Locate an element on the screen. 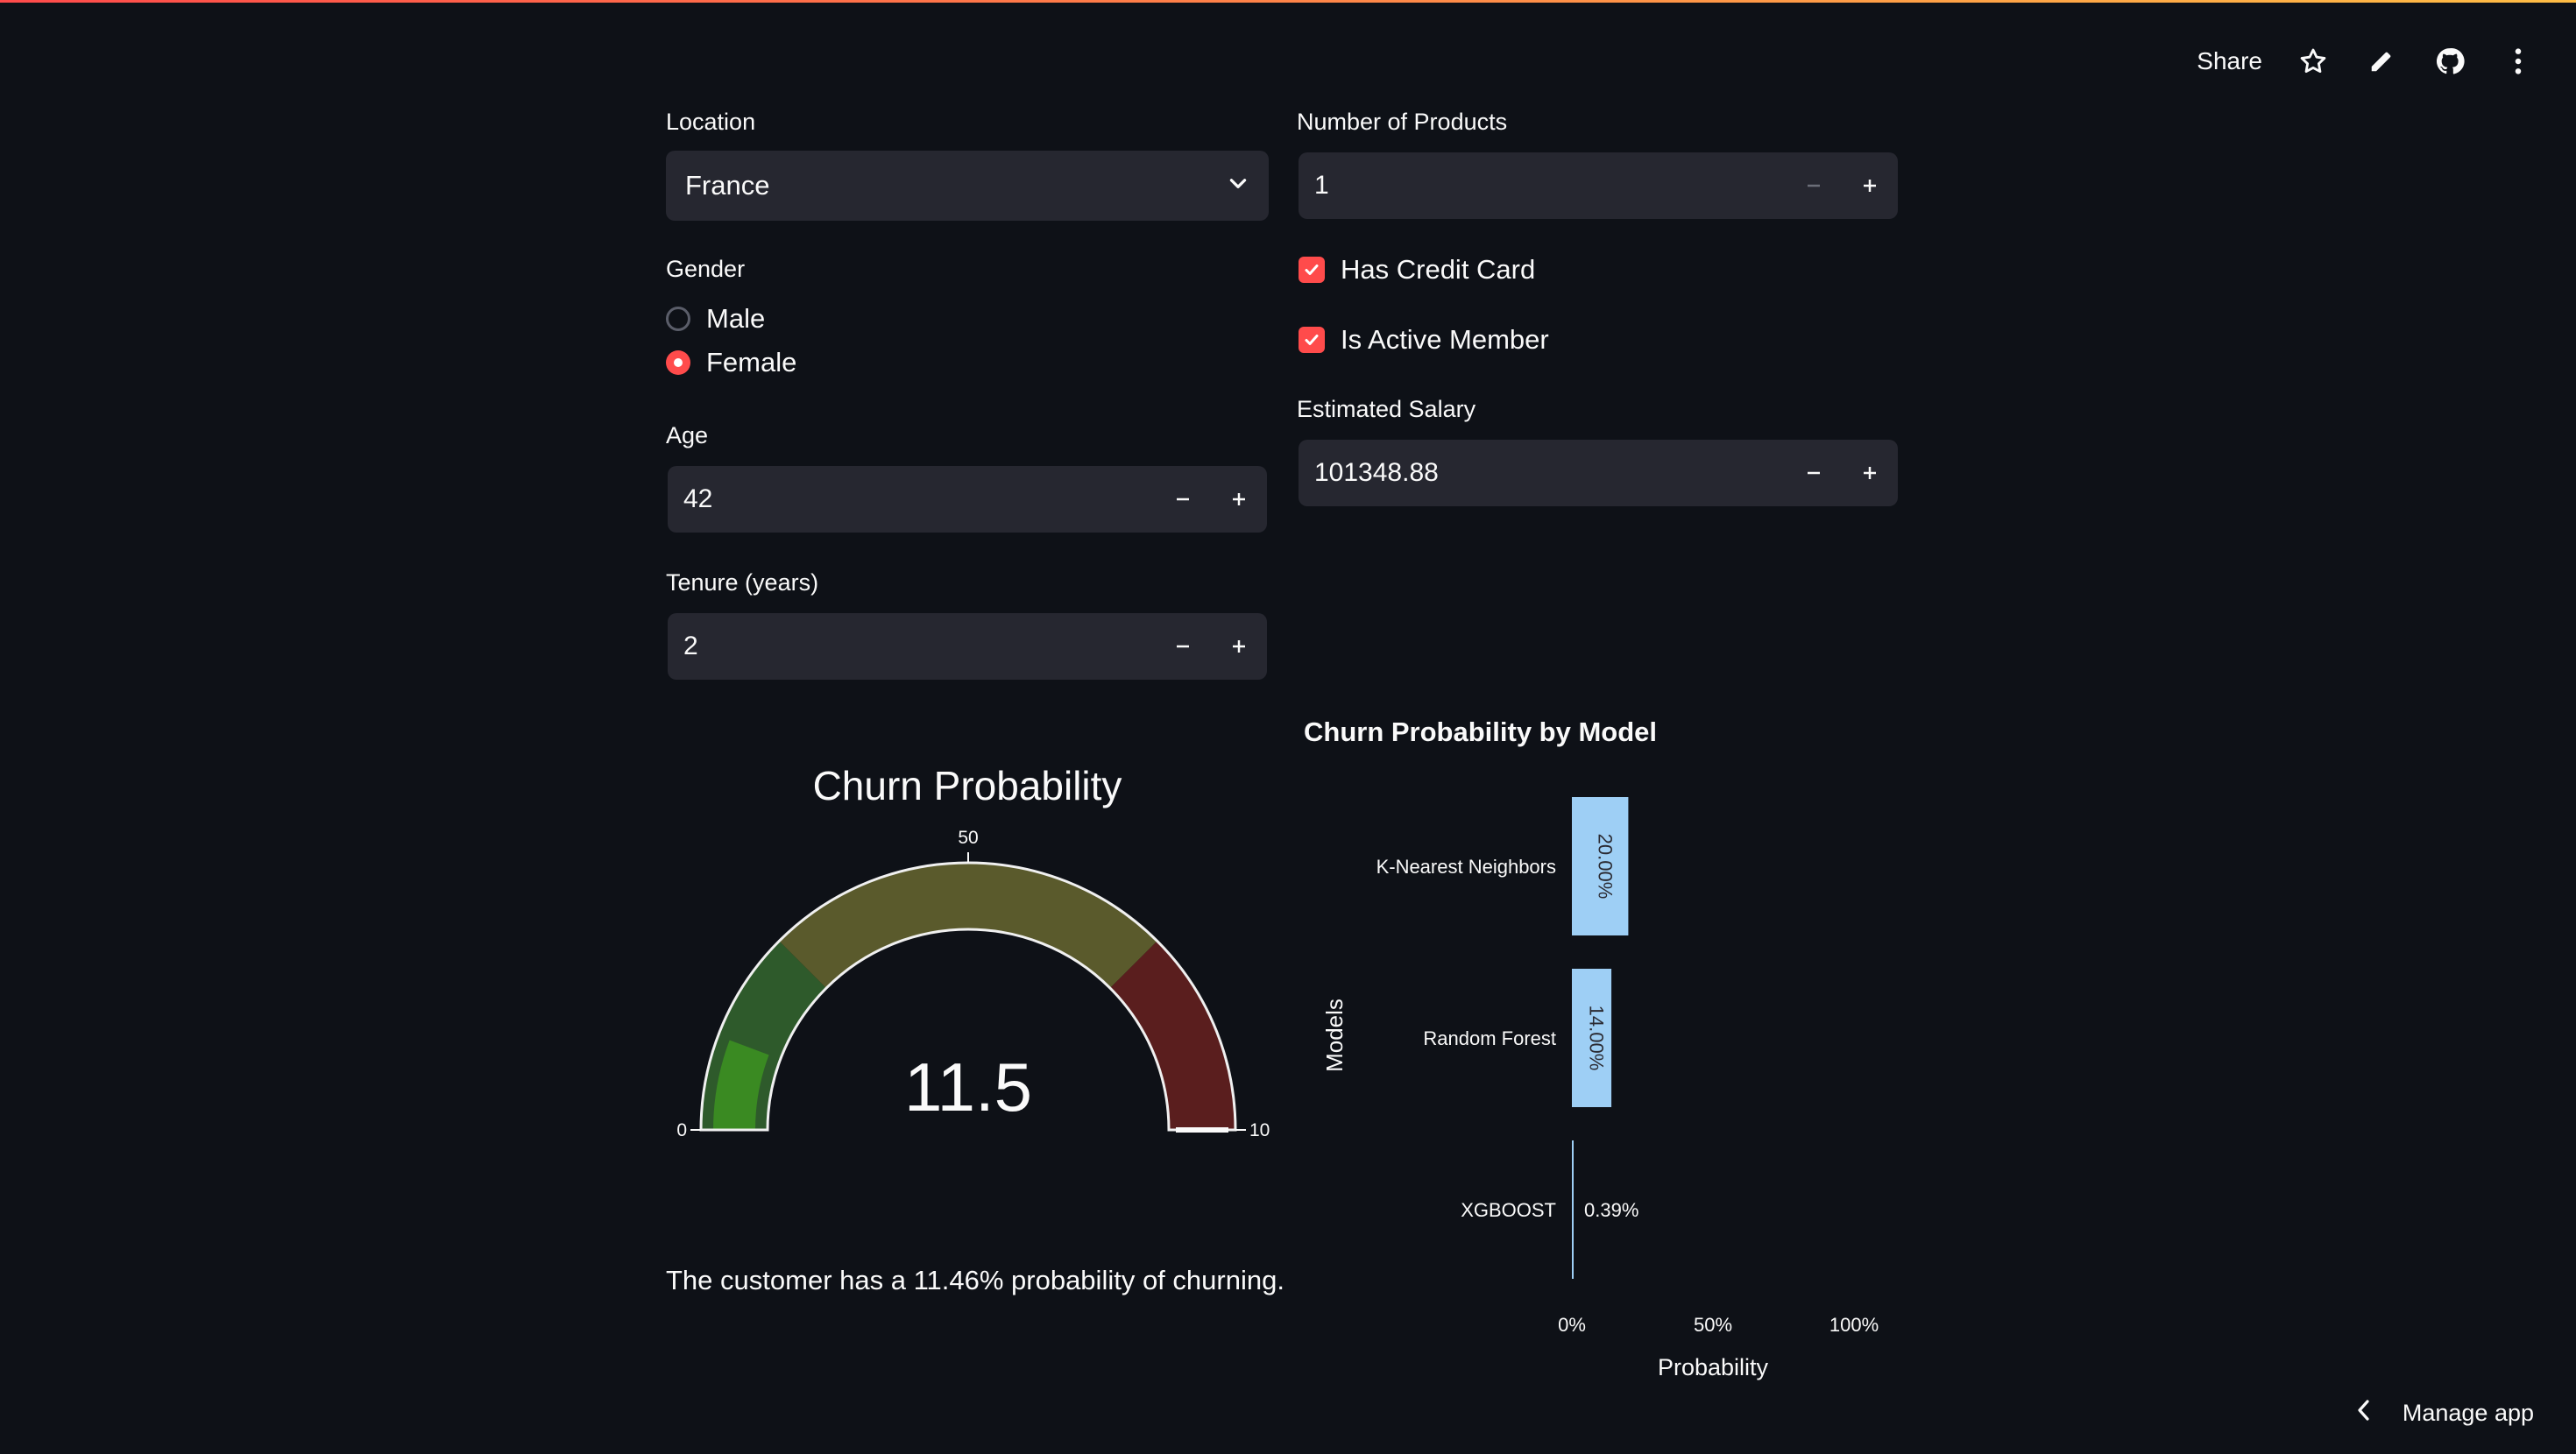 This screenshot has width=2576, height=1454. top-accent-line is located at coordinates (1288, 1).